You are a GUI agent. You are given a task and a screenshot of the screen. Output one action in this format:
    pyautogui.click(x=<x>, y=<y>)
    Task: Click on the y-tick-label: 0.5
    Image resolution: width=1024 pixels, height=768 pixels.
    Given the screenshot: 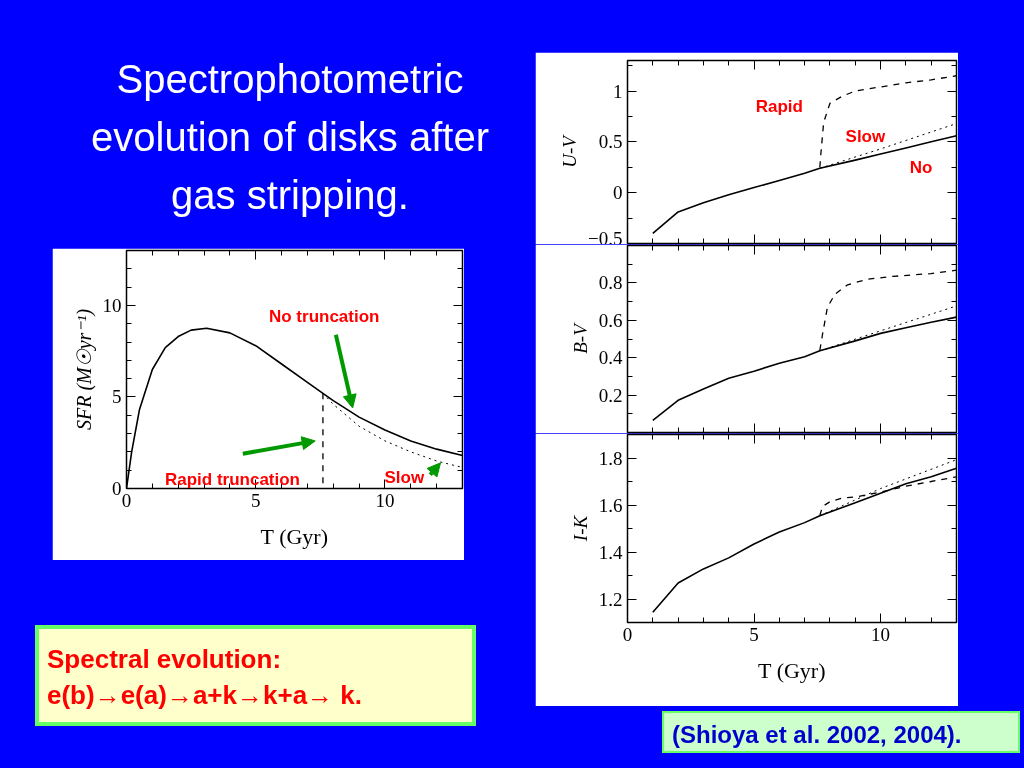 What is the action you would take?
    pyautogui.click(x=610, y=142)
    